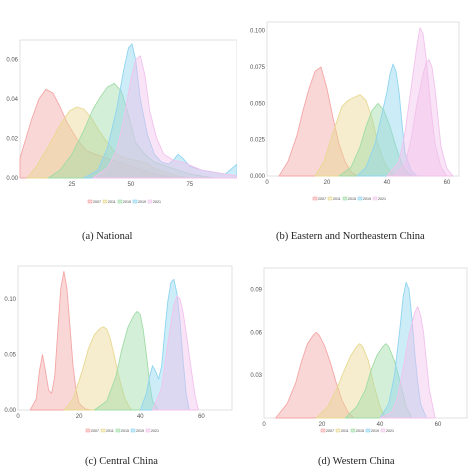  Describe the element at coordinates (107, 236) in the screenshot. I see `caption-national: (a) National` at that location.